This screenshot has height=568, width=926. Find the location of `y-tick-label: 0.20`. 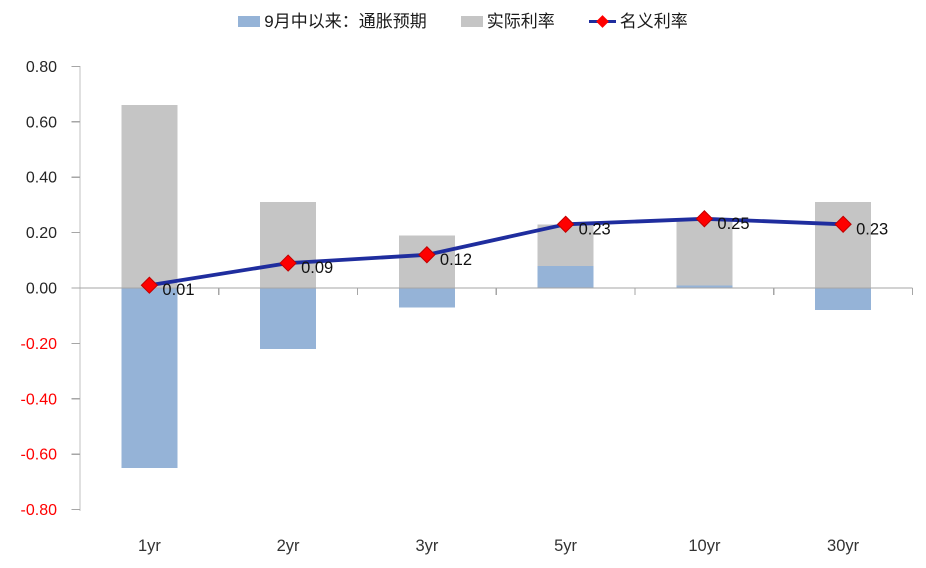

y-tick-label: 0.20 is located at coordinates (41, 233).